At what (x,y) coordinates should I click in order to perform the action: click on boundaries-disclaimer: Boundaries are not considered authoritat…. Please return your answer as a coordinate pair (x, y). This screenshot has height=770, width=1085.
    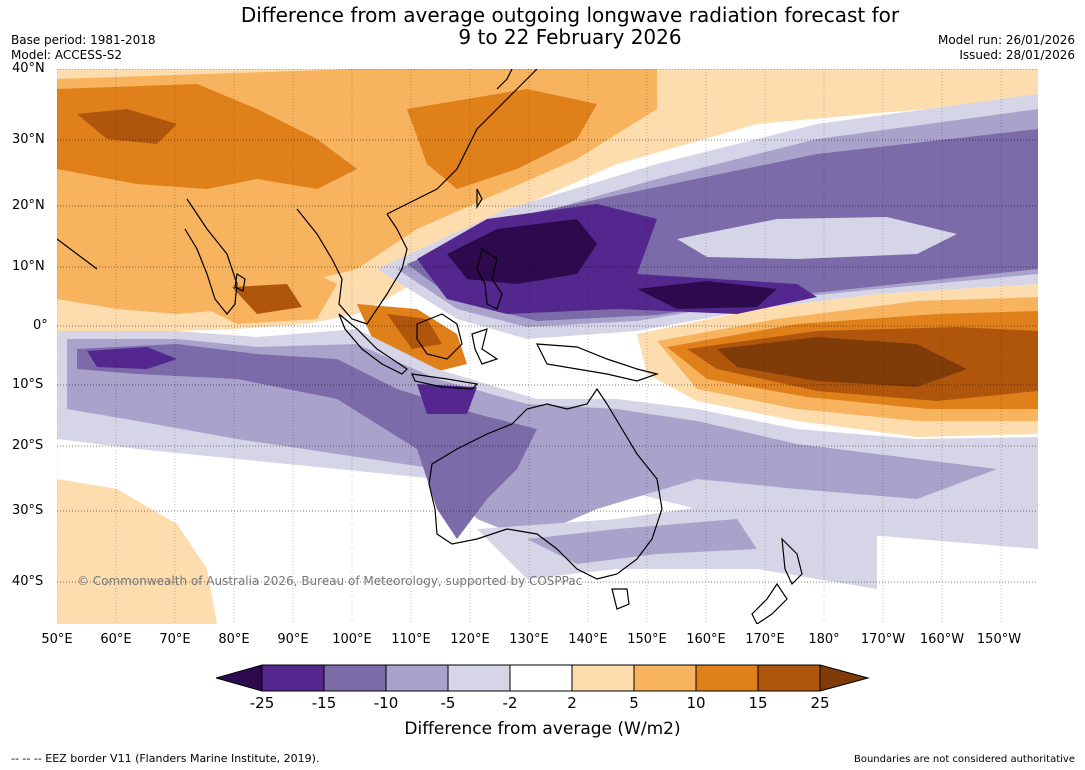
    Looking at the image, I should click on (964, 759).